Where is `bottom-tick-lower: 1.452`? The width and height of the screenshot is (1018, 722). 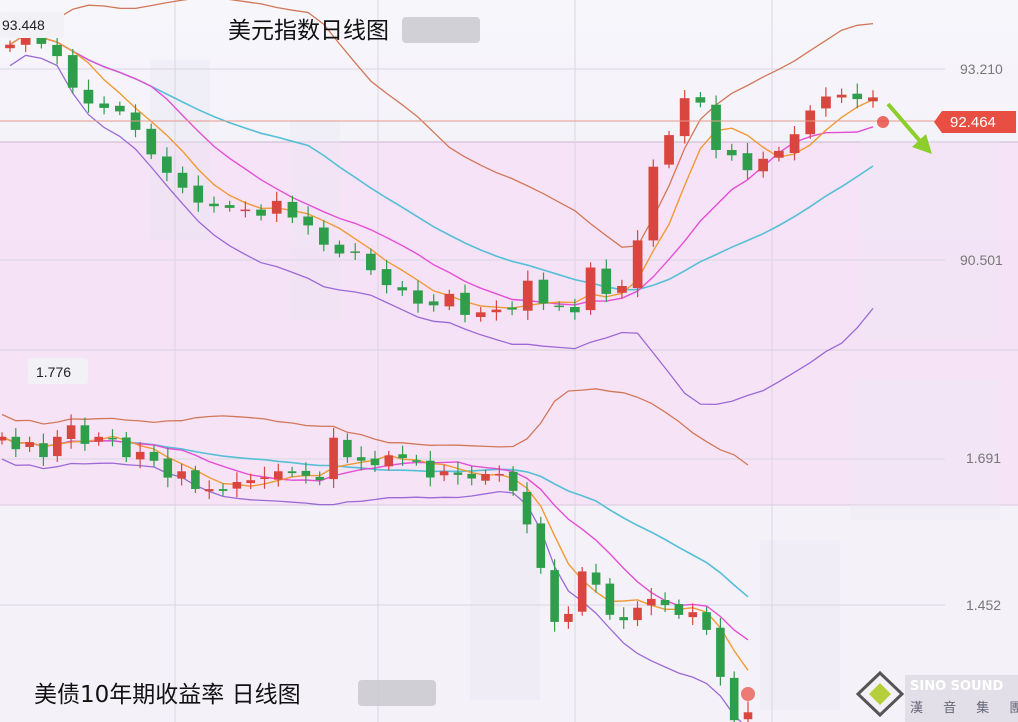 bottom-tick-lower: 1.452 is located at coordinates (983, 605).